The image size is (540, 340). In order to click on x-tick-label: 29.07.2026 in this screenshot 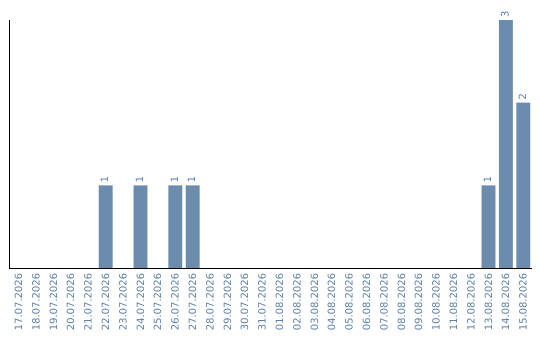, I will do `click(228, 301)`.